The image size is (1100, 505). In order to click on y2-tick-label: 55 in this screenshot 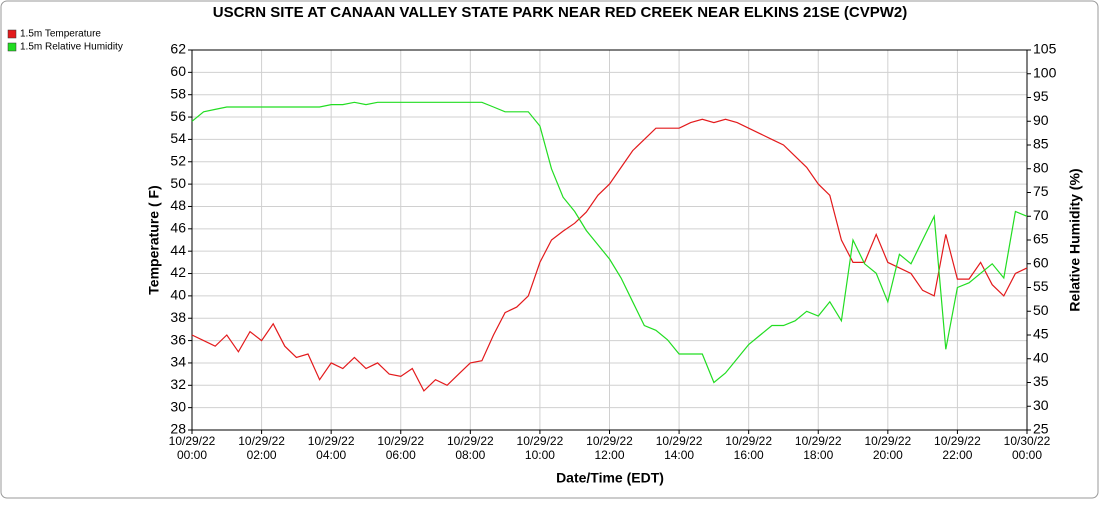, I will do `click(1041, 286)`.